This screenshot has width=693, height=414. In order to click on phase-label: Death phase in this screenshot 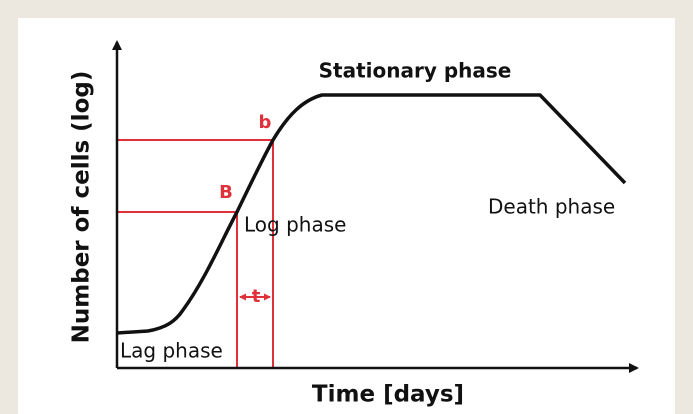, I will do `click(551, 207)`.